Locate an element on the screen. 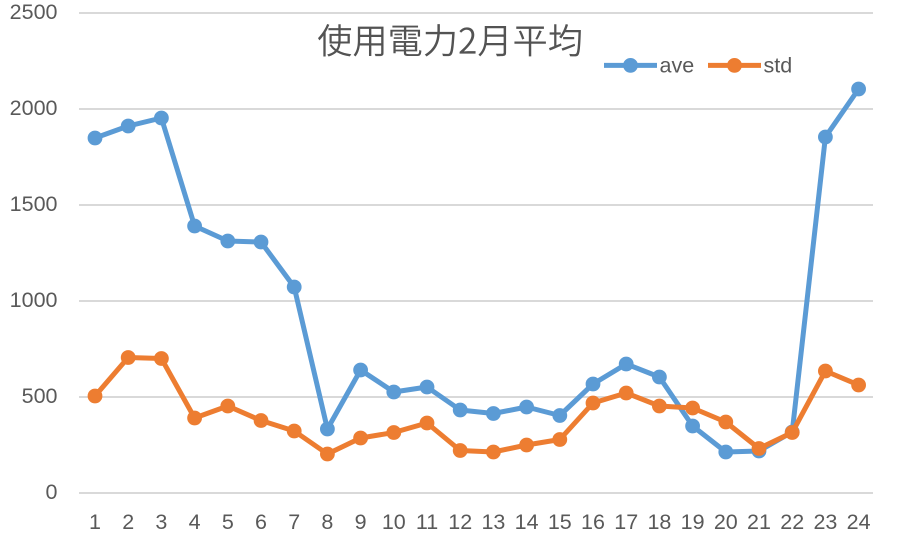 This screenshot has height=538, width=899. svg-text: std is located at coordinates (778, 66).